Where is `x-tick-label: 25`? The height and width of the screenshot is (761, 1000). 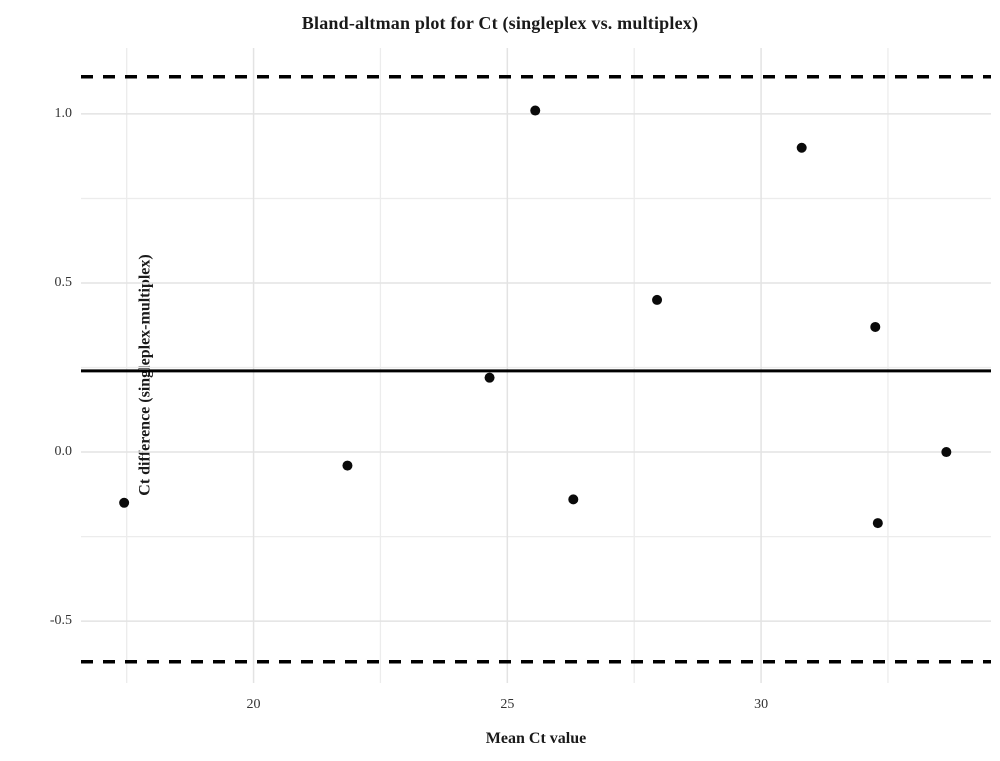
x-tick-label: 25 is located at coordinates (507, 704).